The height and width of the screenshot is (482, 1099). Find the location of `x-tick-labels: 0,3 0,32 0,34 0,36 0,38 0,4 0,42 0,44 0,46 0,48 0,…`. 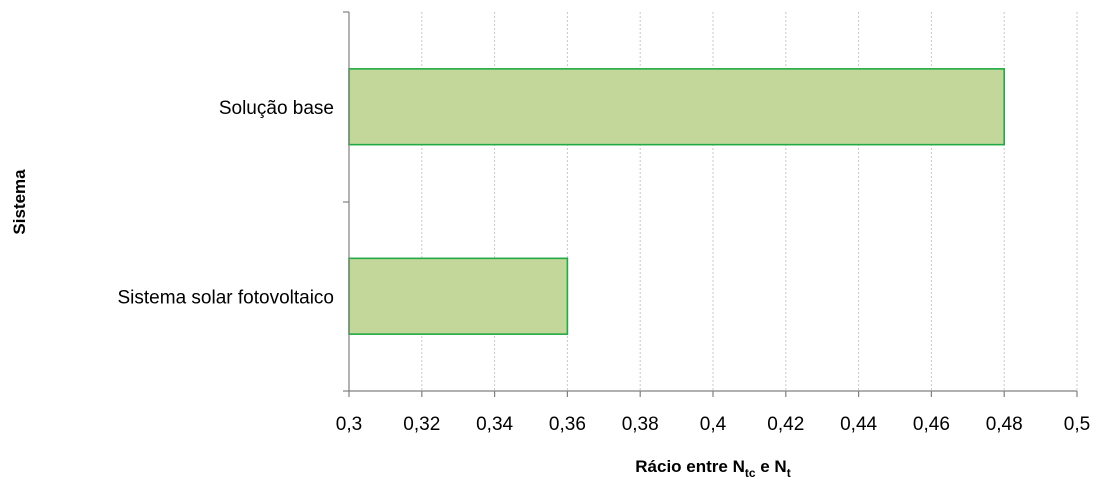

x-tick-labels: 0,3 0,32 0,34 0,36 0,38 0,4 0,42 0,44 0,46 0,48 0,… is located at coordinates (713, 413).